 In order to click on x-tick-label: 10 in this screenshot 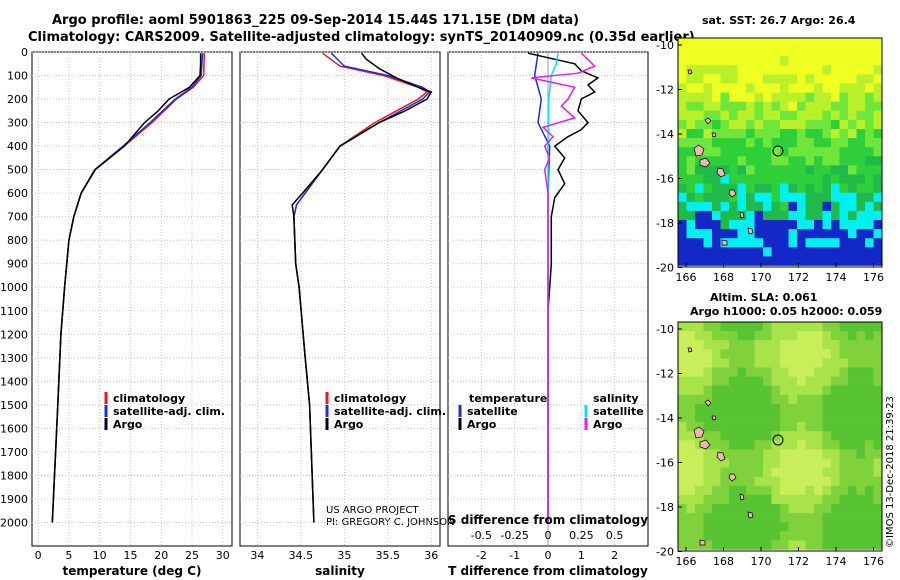, I will do `click(100, 555)`.